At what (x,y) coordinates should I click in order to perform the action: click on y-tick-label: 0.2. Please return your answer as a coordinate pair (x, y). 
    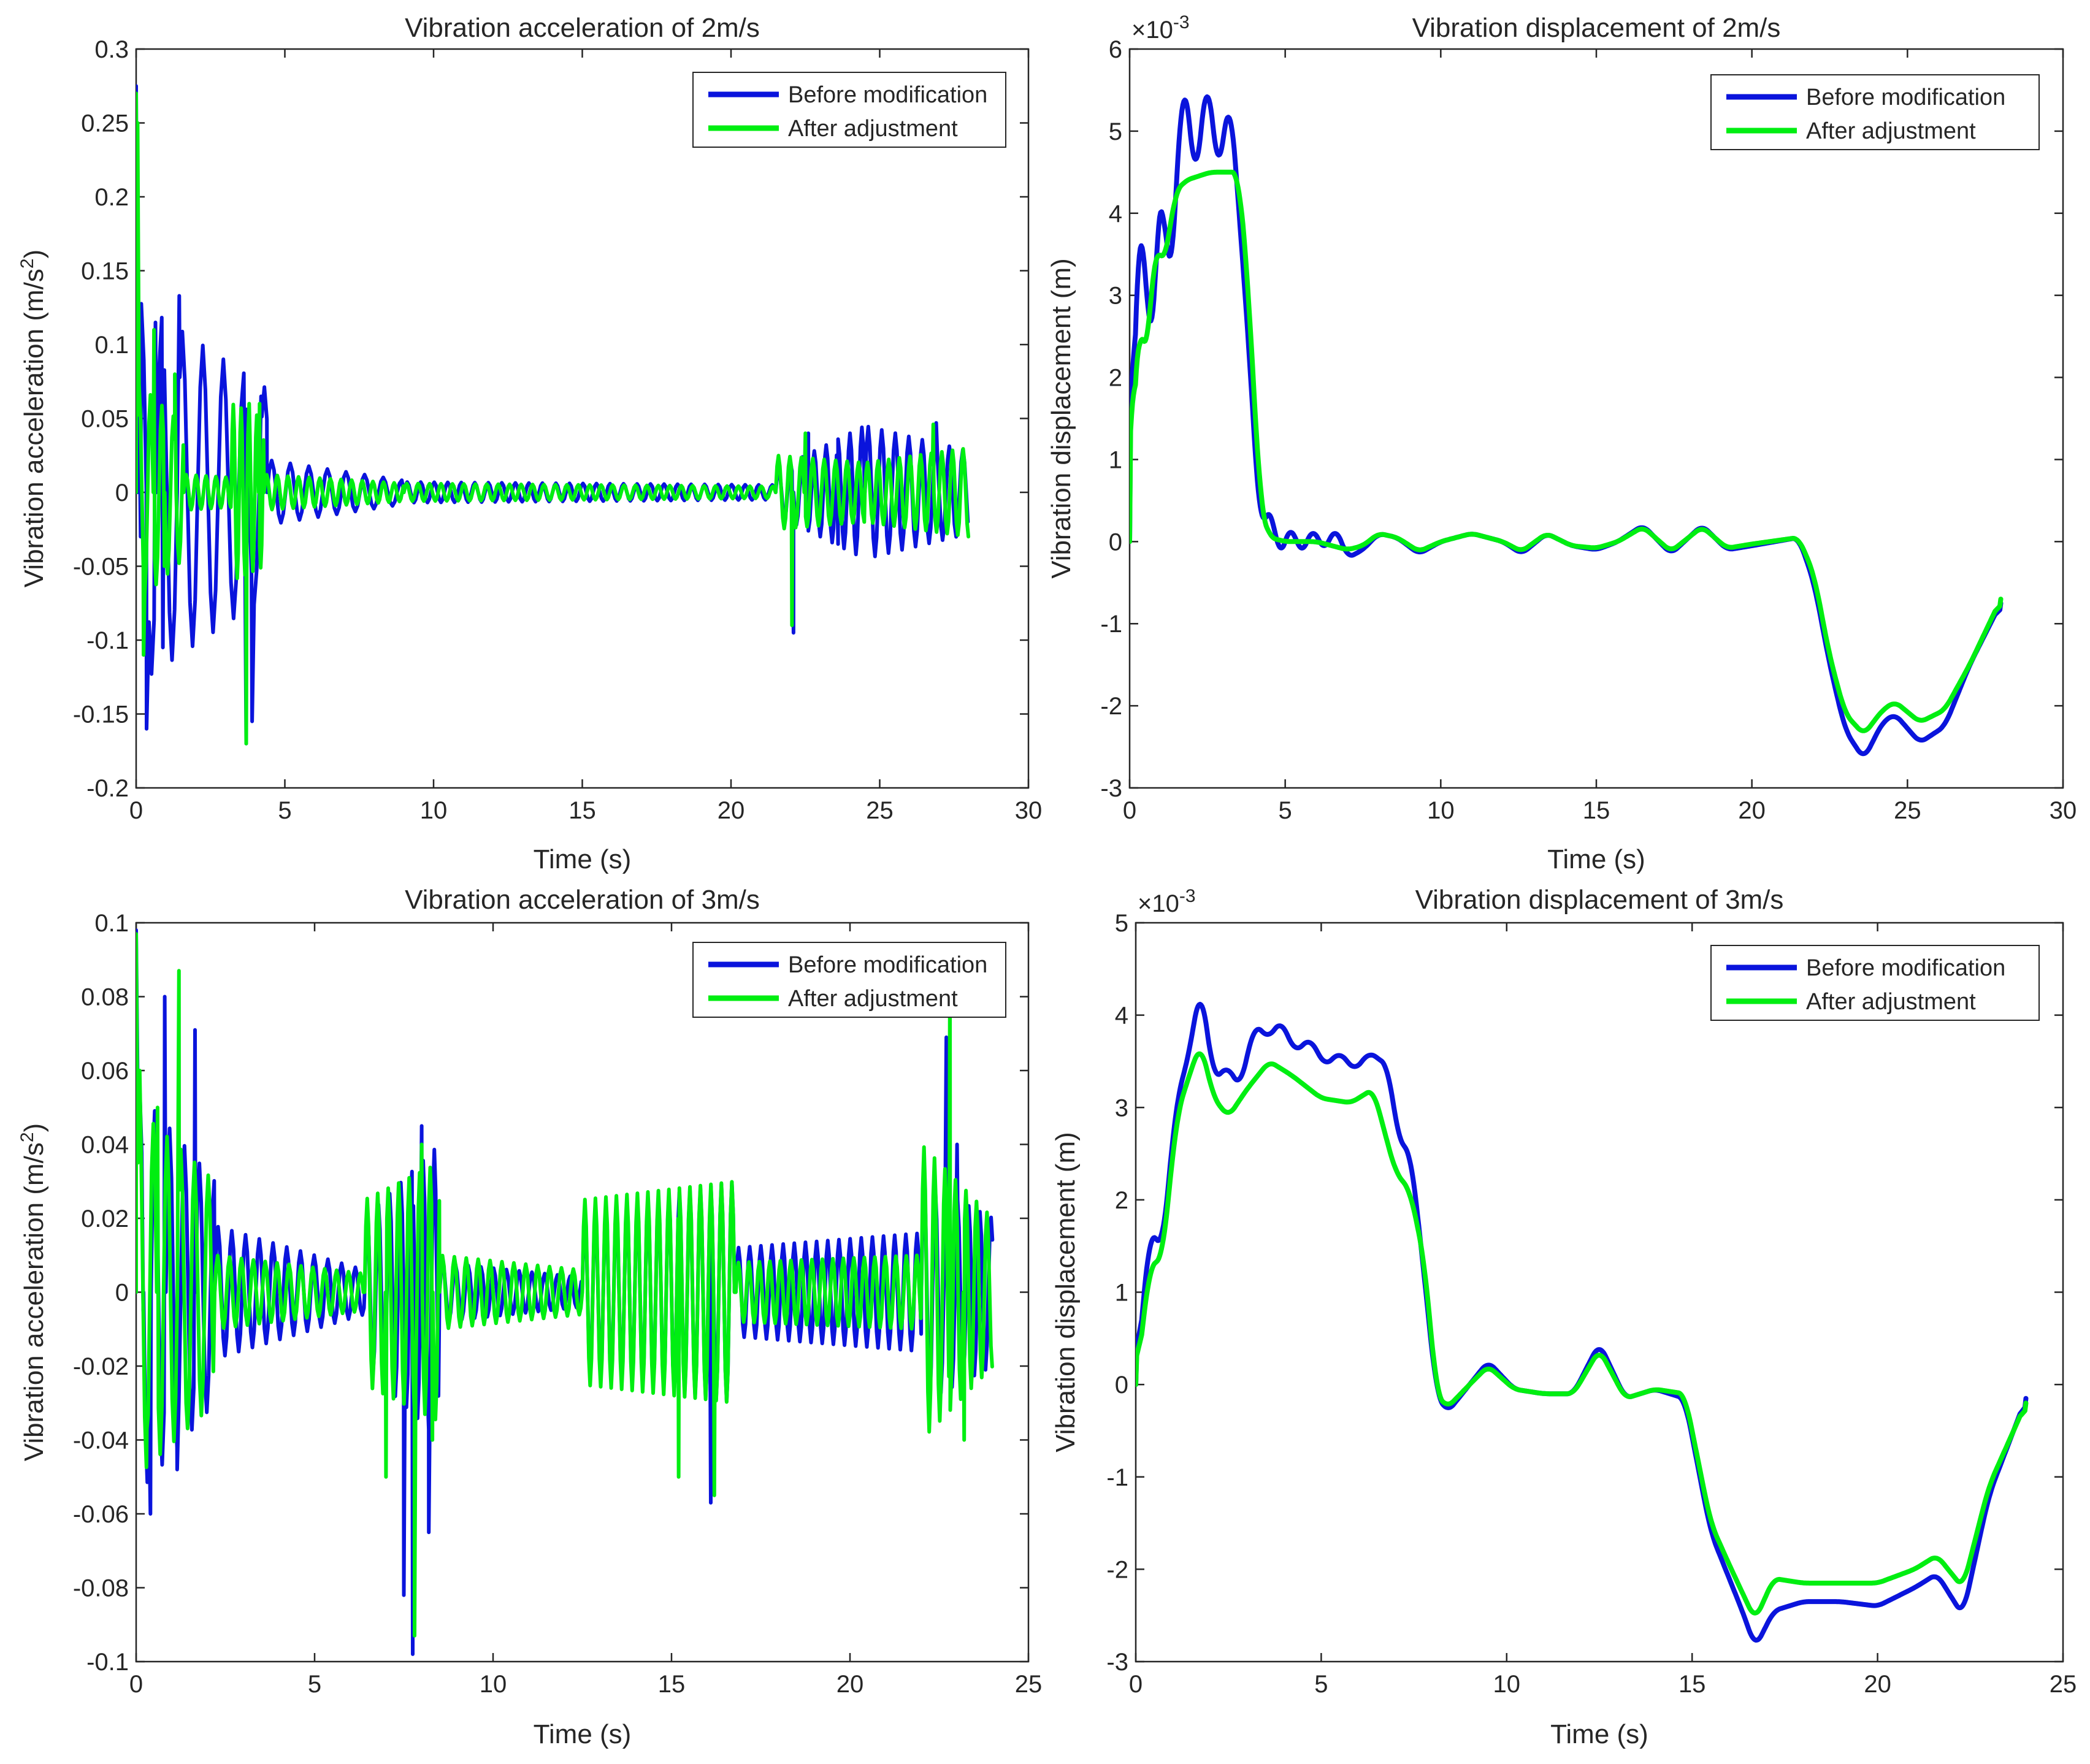
    Looking at the image, I should click on (112, 197).